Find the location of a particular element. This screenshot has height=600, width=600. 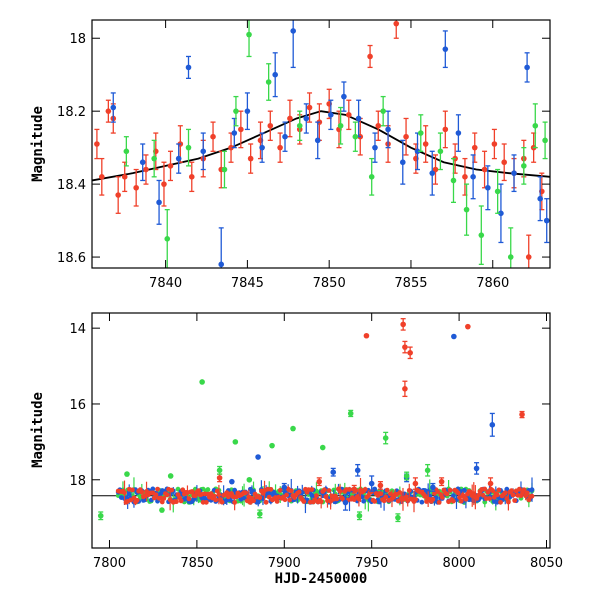

top-x-tick-label: 7855 is located at coordinates (410, 283).